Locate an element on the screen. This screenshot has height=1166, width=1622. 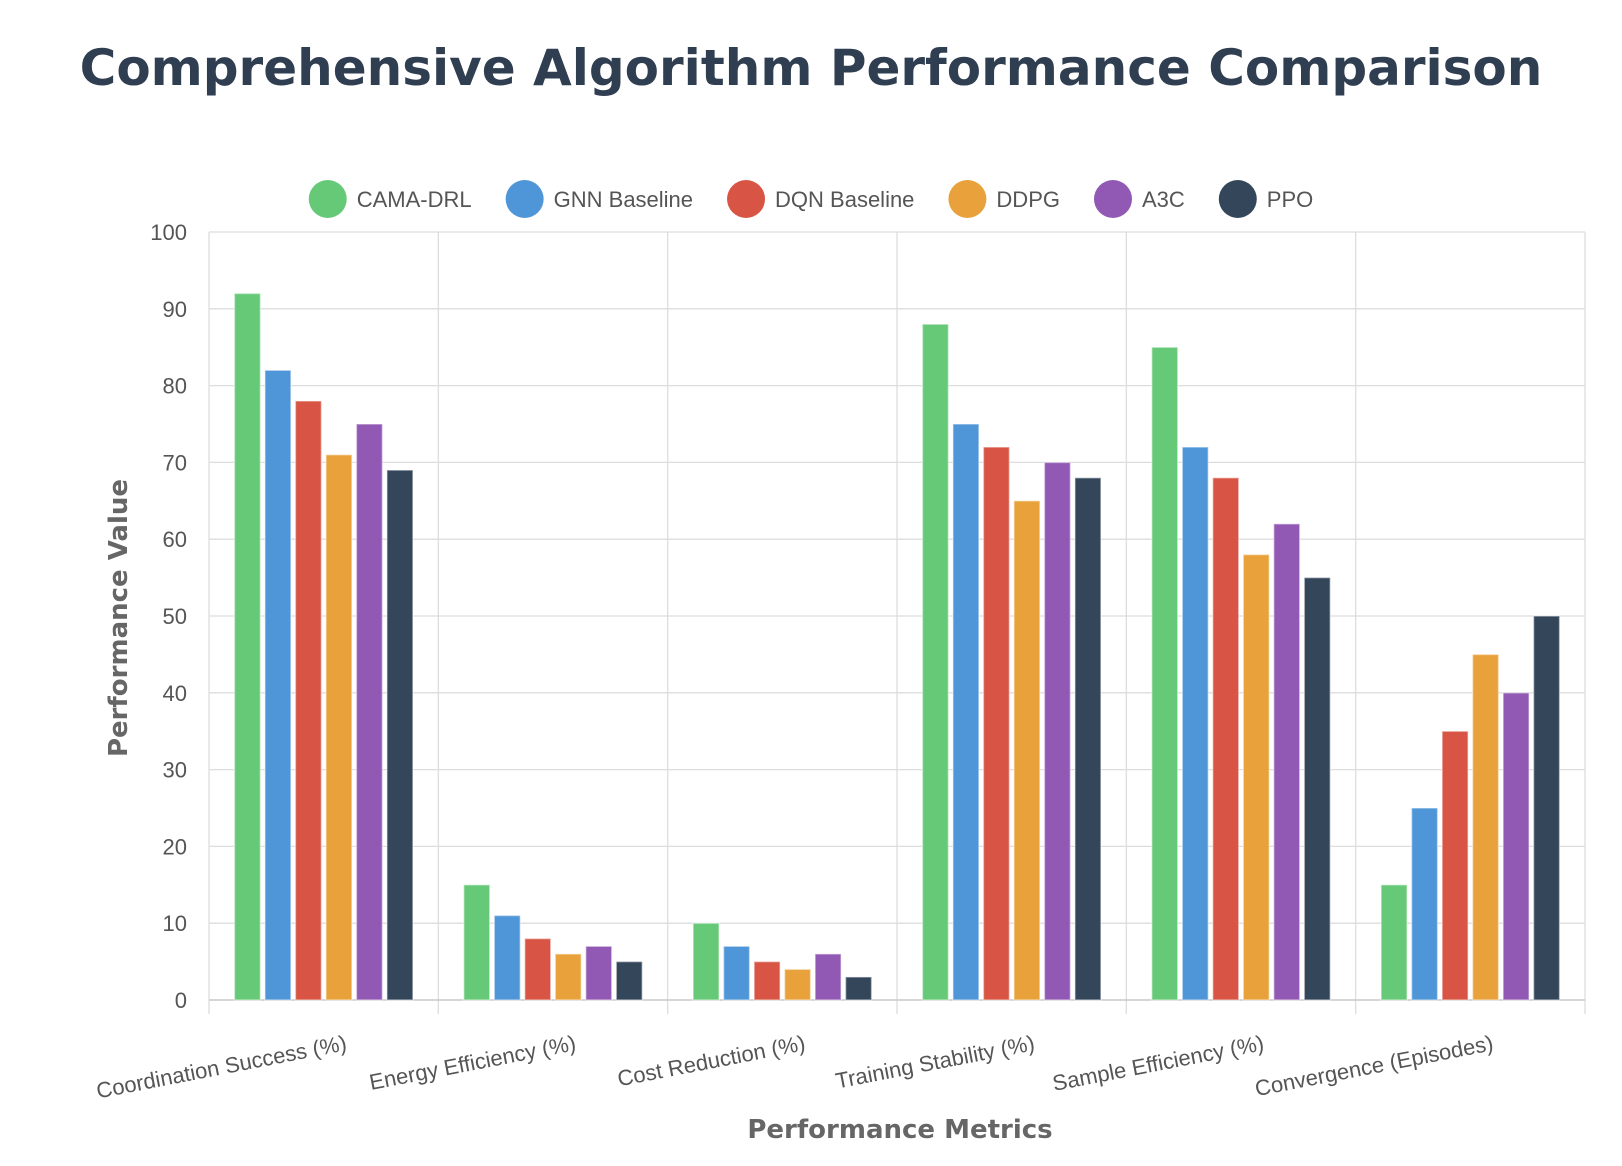
legend-item: DQN Baseline is located at coordinates (820, 199).